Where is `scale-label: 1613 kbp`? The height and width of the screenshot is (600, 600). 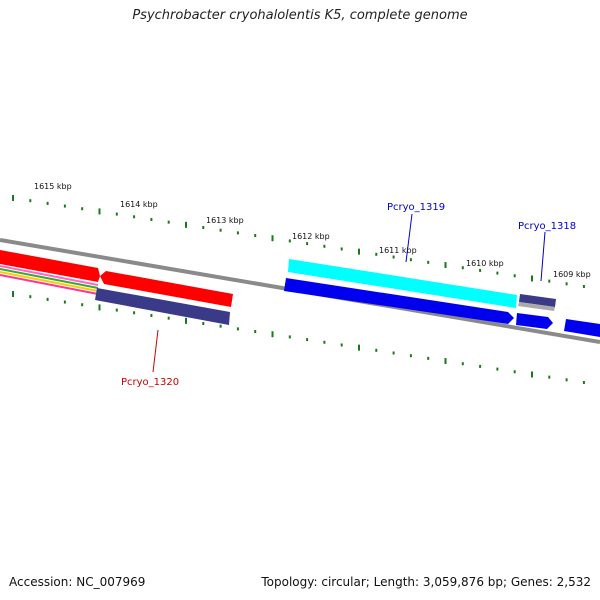 scale-label: 1613 kbp is located at coordinates (225, 220).